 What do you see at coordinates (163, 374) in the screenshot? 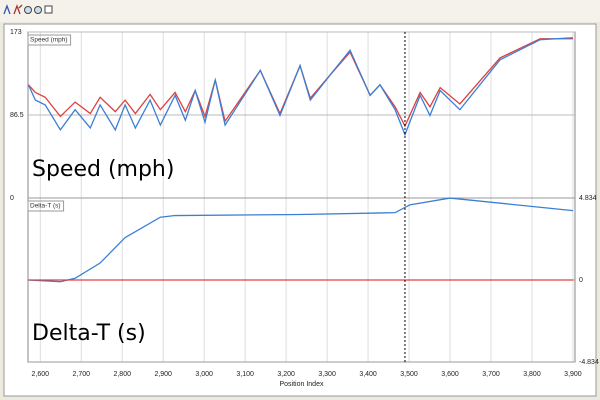
I see `x-tick-label: 2,900` at bounding box center [163, 374].